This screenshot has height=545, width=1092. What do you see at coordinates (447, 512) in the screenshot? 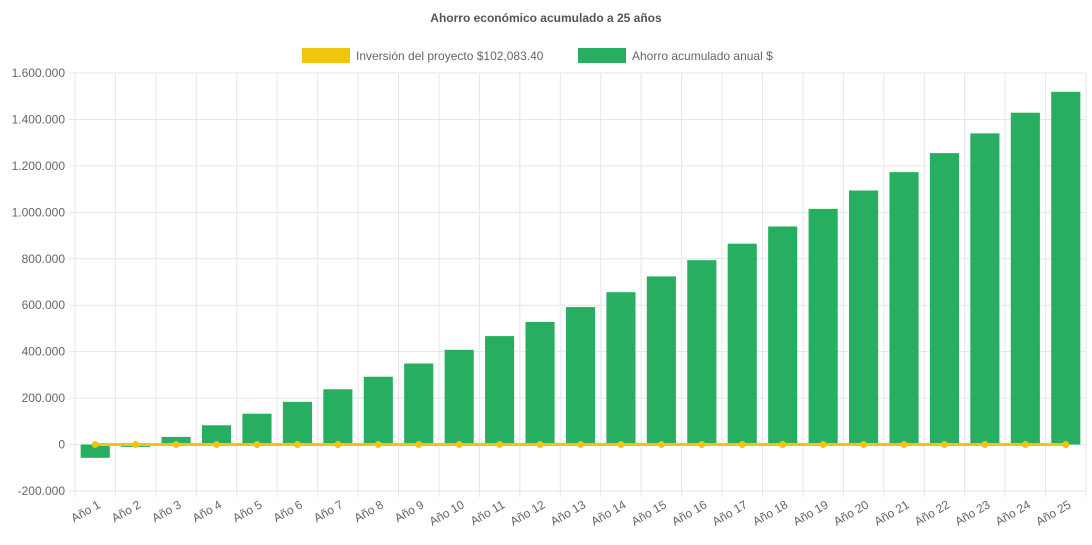
I see `x-tick-label: Año 10` at bounding box center [447, 512].